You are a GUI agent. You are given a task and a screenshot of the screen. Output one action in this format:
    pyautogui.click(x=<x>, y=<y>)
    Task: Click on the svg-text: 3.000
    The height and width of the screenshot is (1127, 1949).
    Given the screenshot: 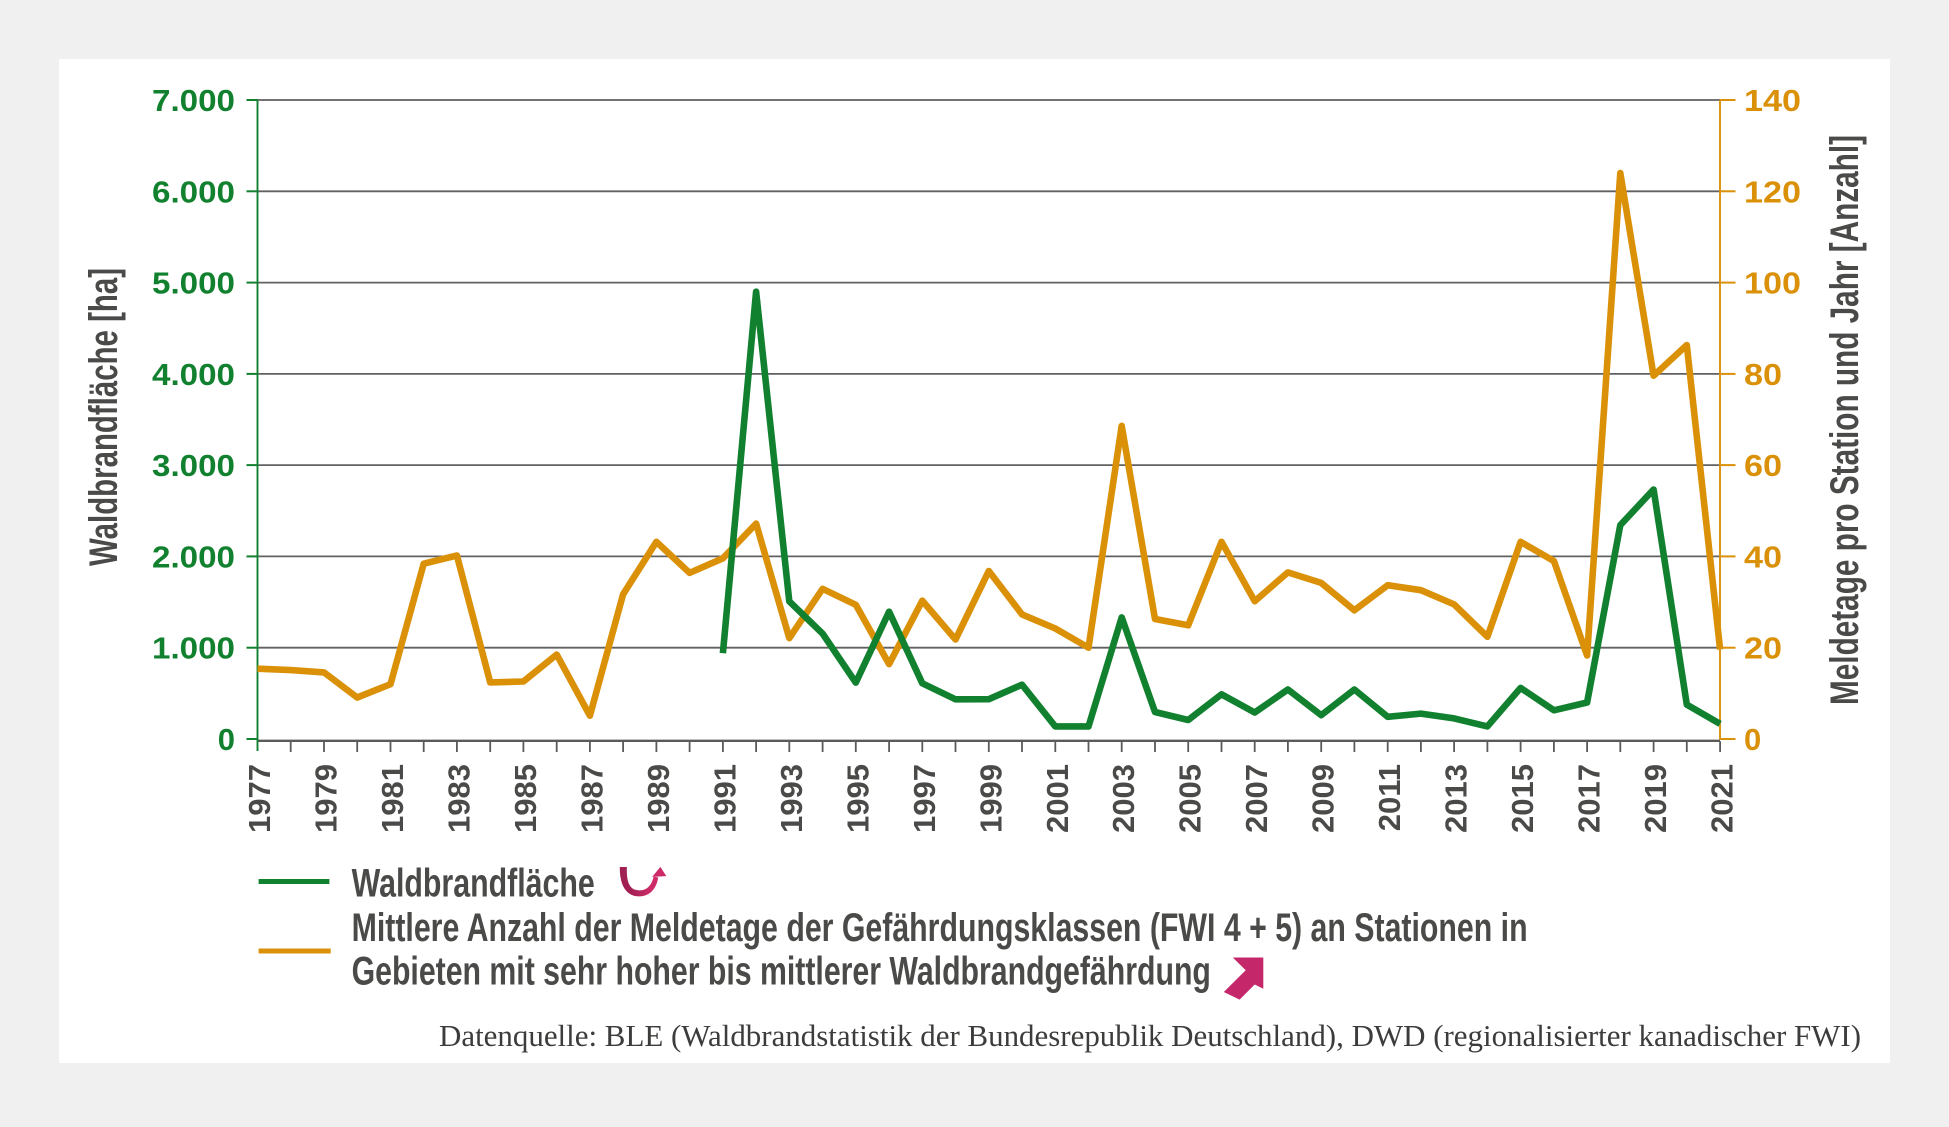 What is the action you would take?
    pyautogui.click(x=193, y=465)
    